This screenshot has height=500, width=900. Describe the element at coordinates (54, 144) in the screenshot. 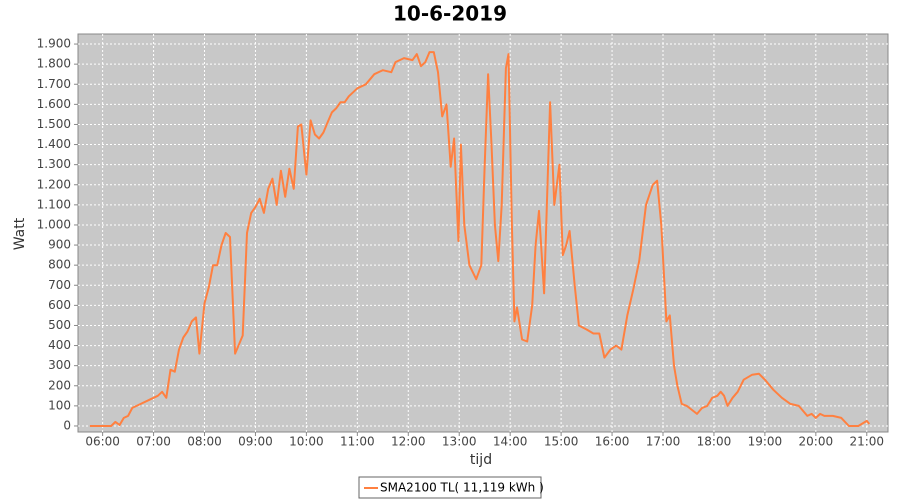

I see `y-tick-label: 1.400` at that location.